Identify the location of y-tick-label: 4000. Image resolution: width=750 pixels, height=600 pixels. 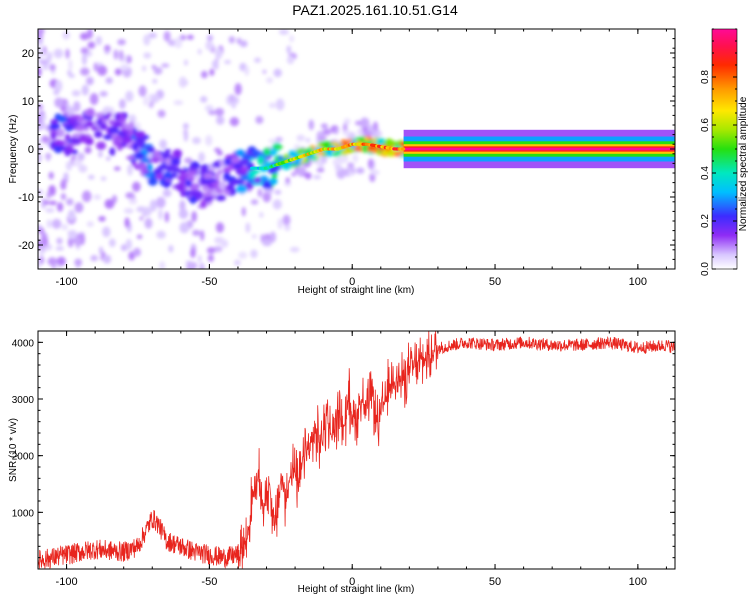
(23, 343).